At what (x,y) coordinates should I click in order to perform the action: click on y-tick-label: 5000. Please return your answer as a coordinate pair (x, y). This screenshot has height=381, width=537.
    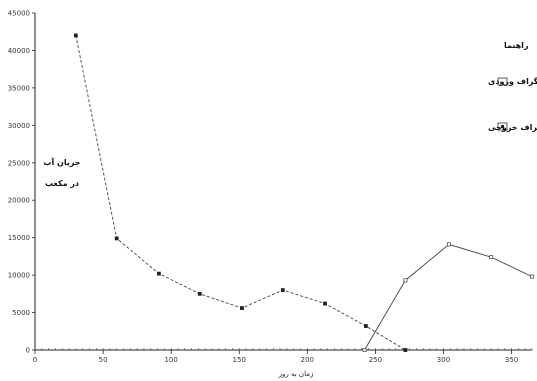
    Looking at the image, I should click on (21, 313).